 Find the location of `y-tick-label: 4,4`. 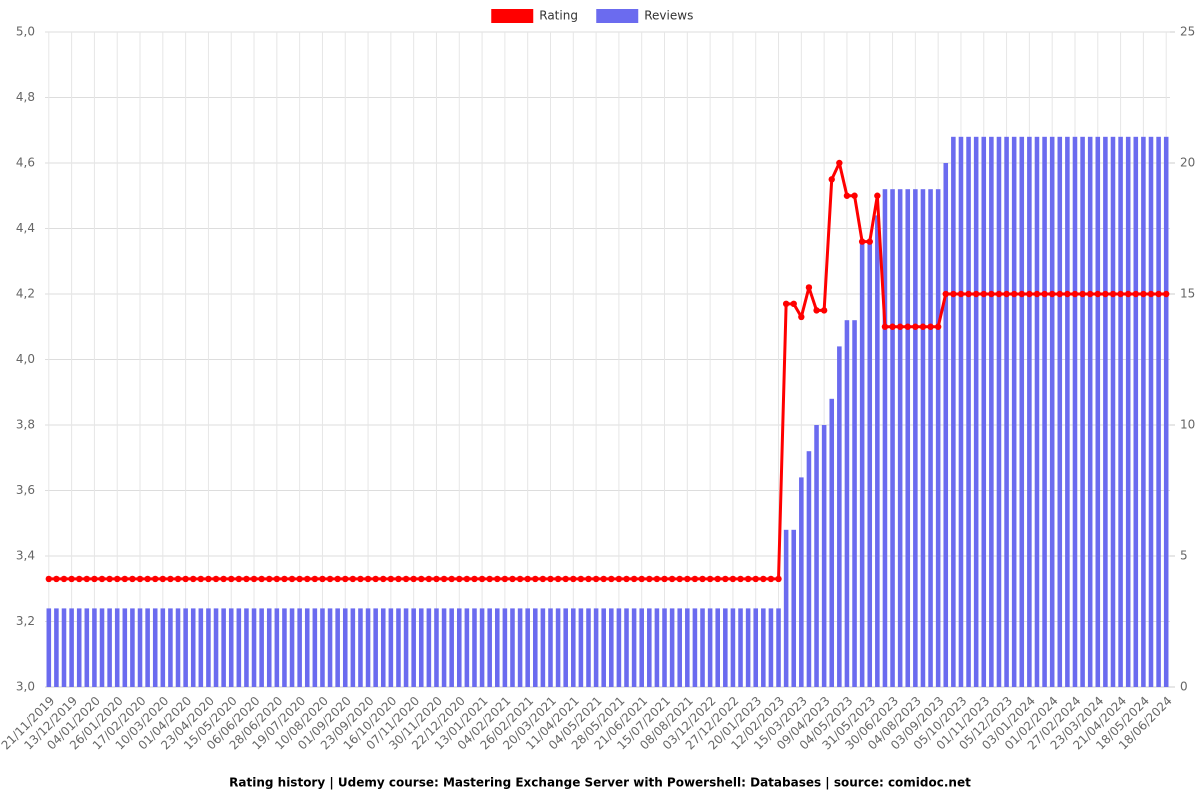

y-tick-label: 4,4 is located at coordinates (25, 228).